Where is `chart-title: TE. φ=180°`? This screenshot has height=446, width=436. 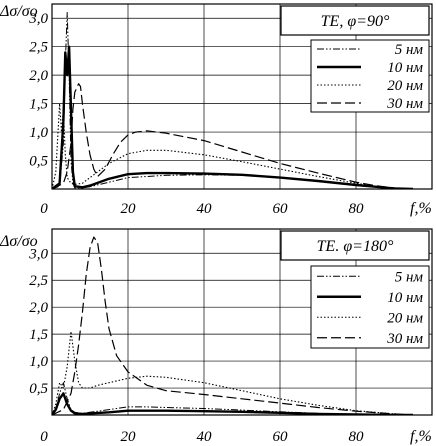
chart-title: TE. φ=180° is located at coordinates (355, 246).